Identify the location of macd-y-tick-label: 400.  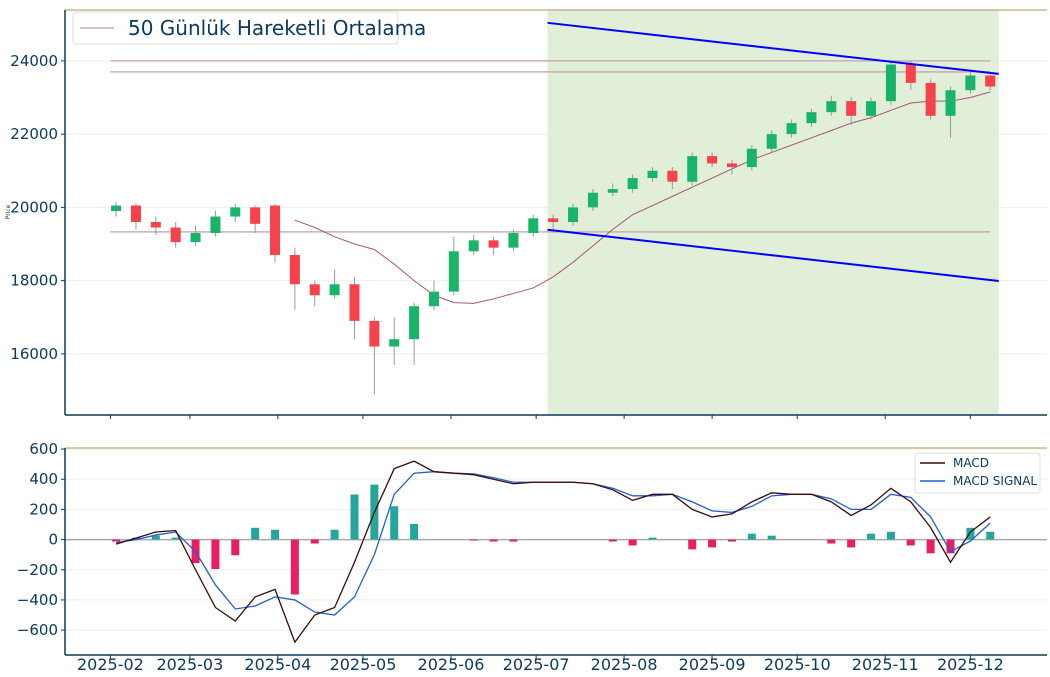
(43, 479).